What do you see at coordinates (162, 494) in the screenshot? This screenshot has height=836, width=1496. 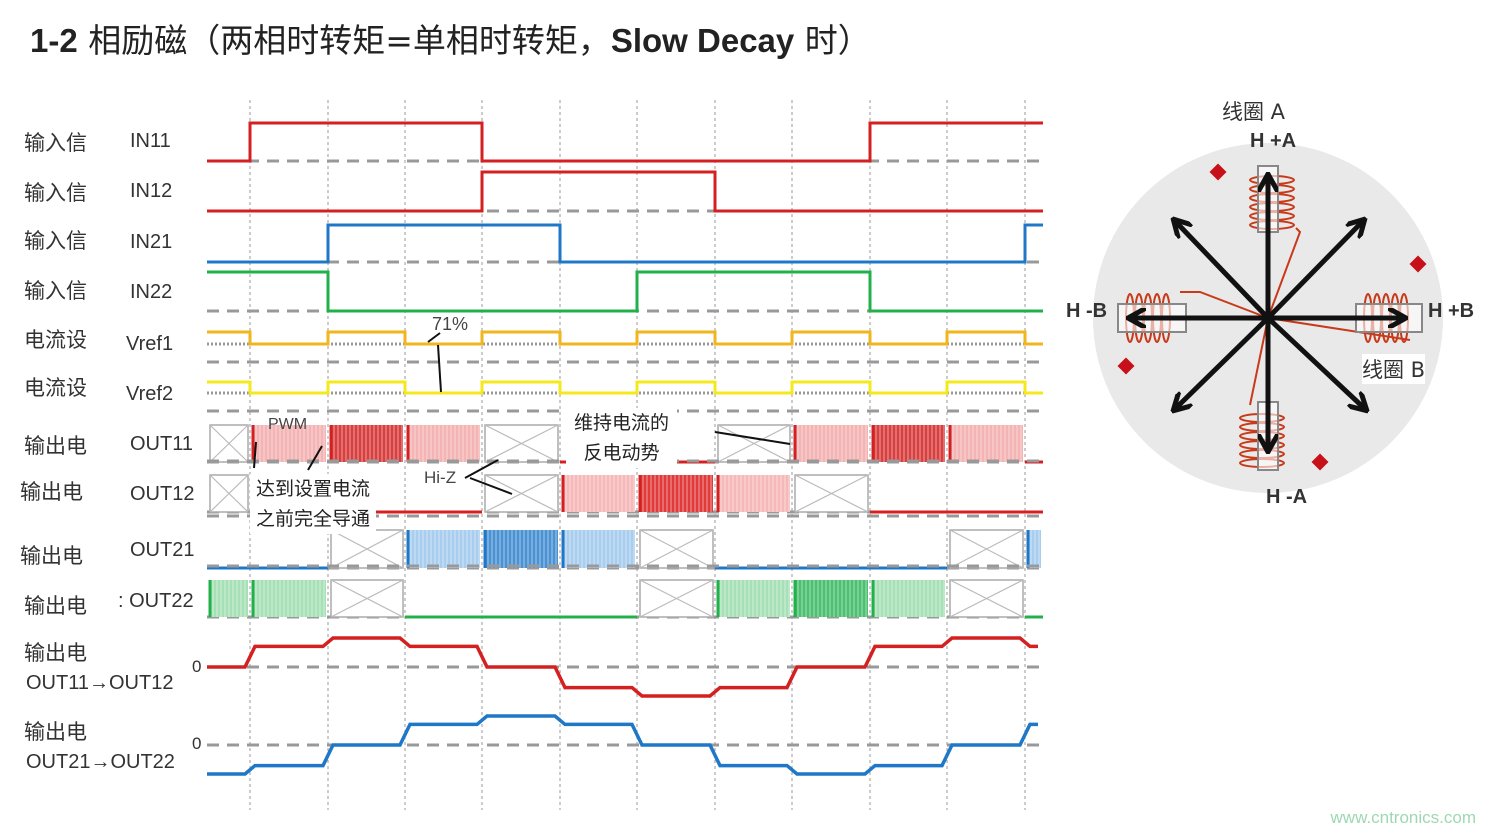 I see `signal-name: OUT12` at bounding box center [162, 494].